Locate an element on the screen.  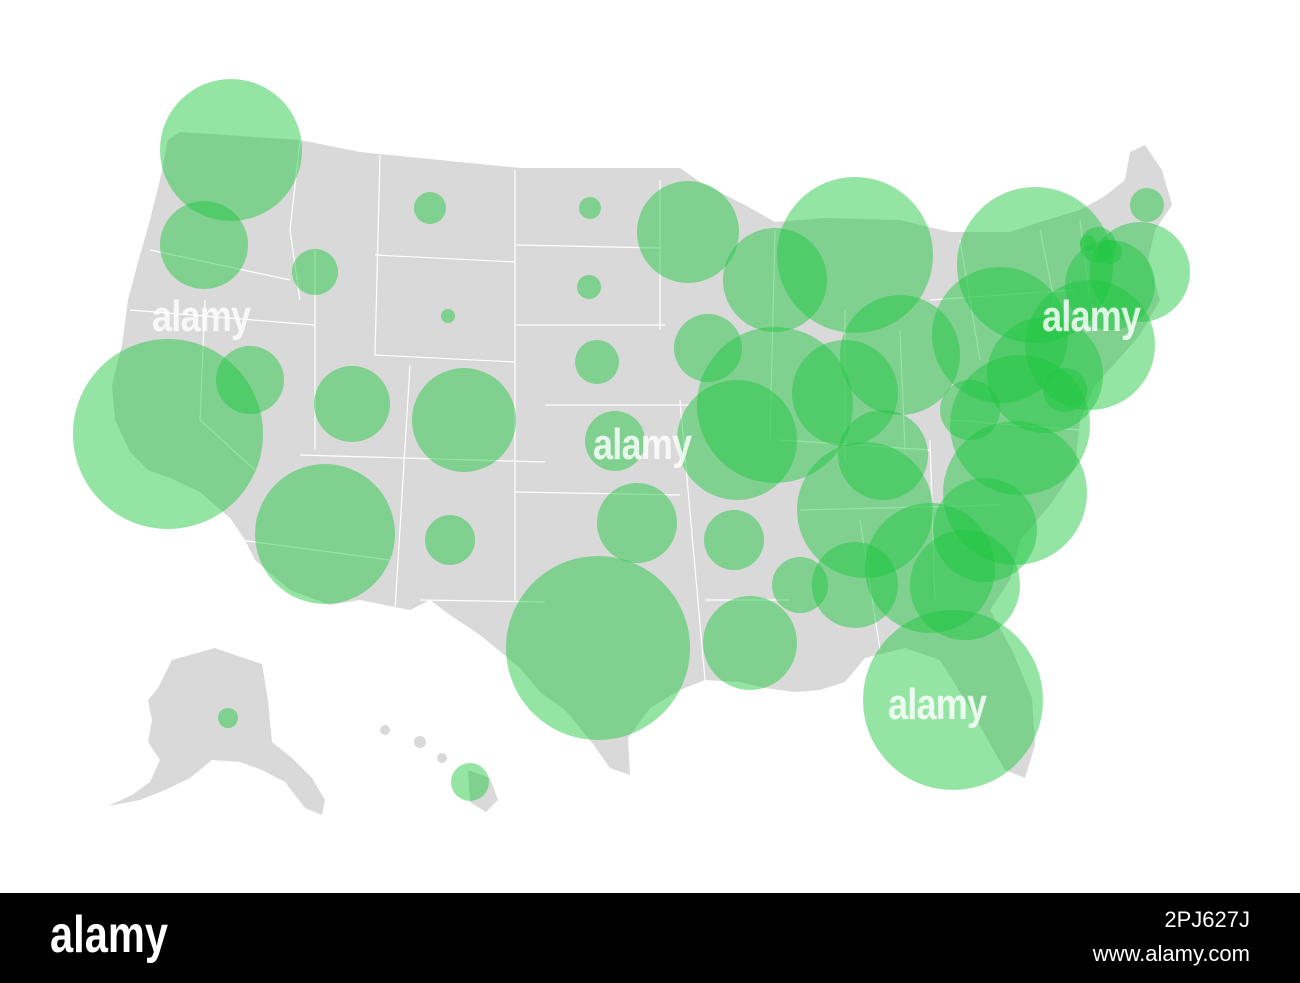
bubble-tennessee is located at coordinates (865, 510).